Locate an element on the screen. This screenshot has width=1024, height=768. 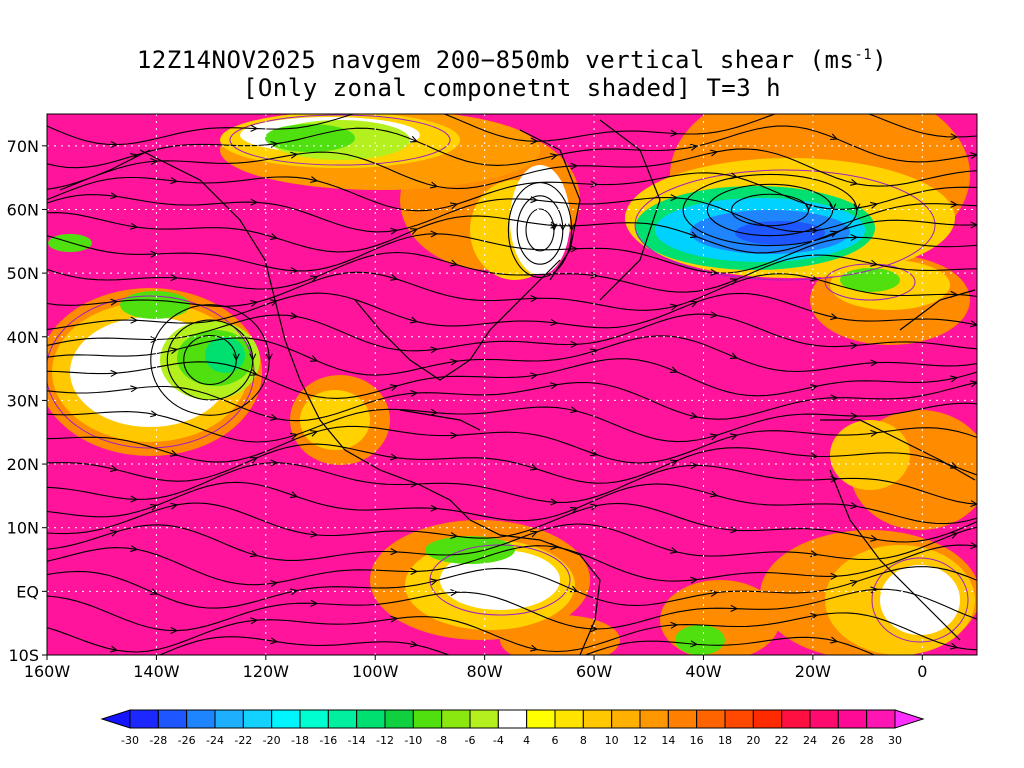
colorbar-label: -4 is located at coordinates (498, 740).